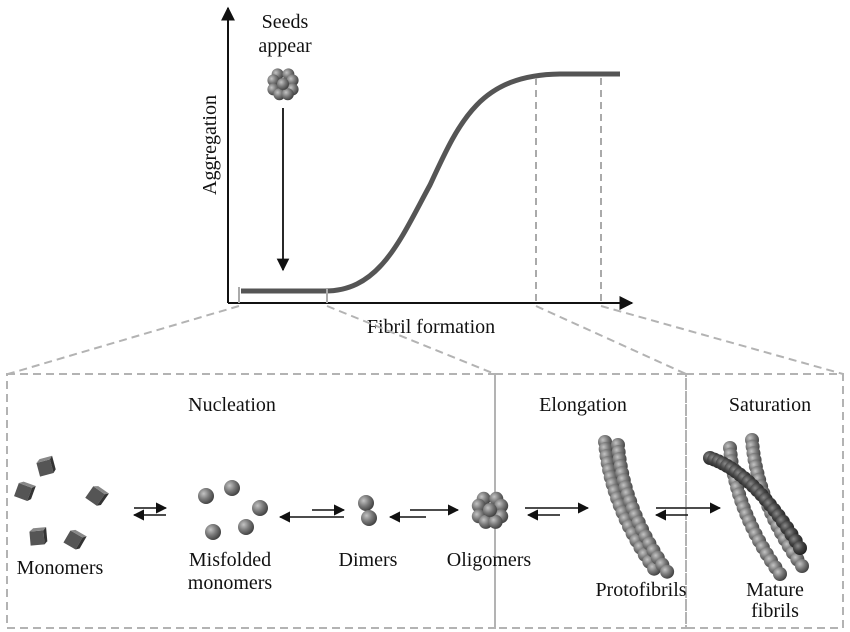  What do you see at coordinates (431, 327) in the screenshot?
I see `x-axis-label: Fibril formation` at bounding box center [431, 327].